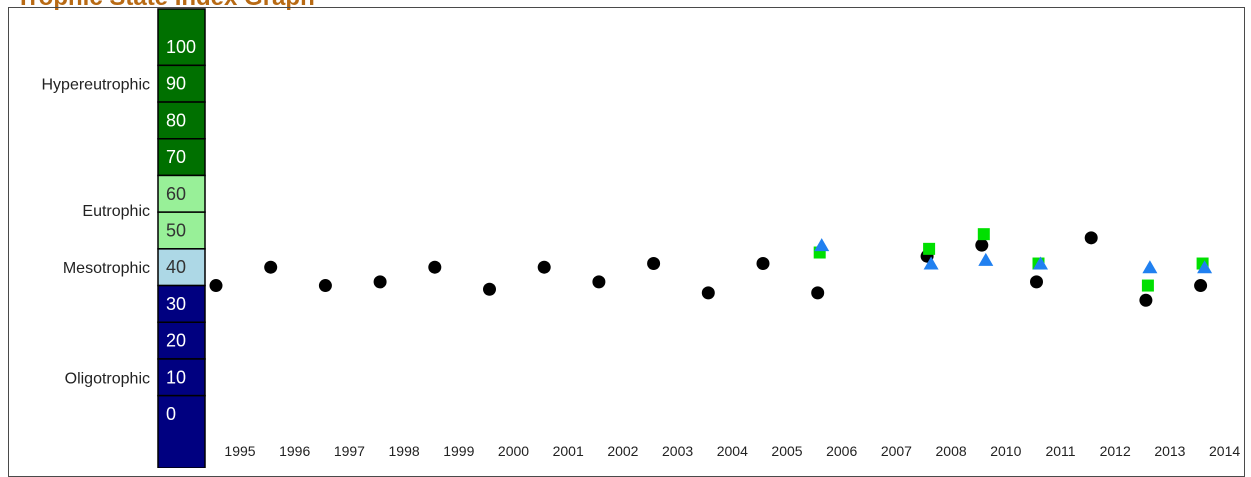 The image size is (1251, 477). Describe the element at coordinates (458, 451) in the screenshot. I see `year-label-1999: 1999` at that location.